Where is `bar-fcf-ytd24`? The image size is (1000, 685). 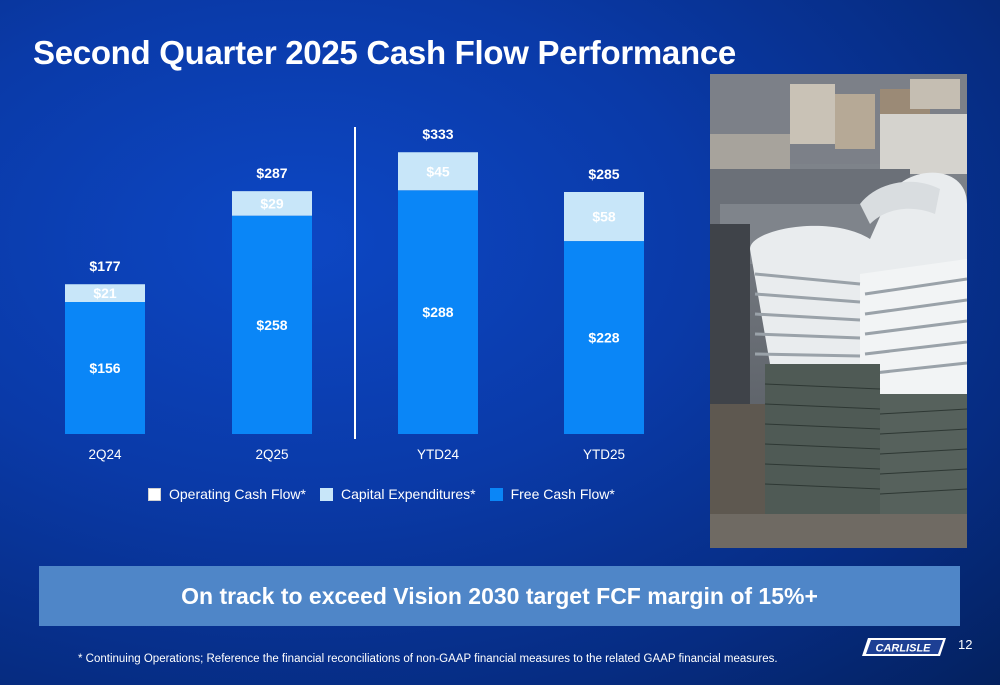 bar-fcf-ytd24 is located at coordinates (438, 312).